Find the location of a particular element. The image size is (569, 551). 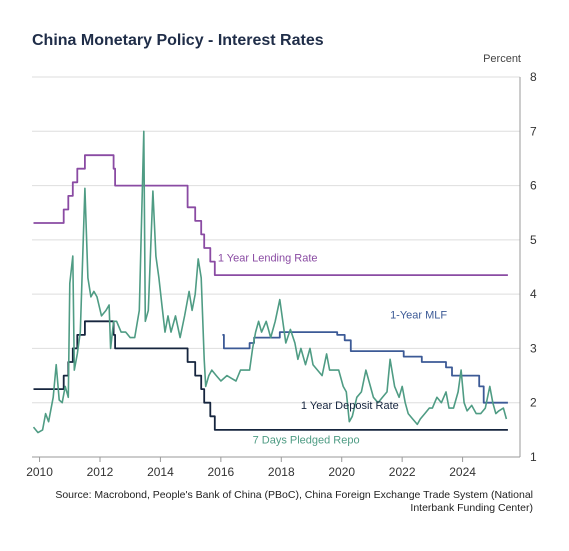

x-tick-label: 2024 is located at coordinates (462, 472).